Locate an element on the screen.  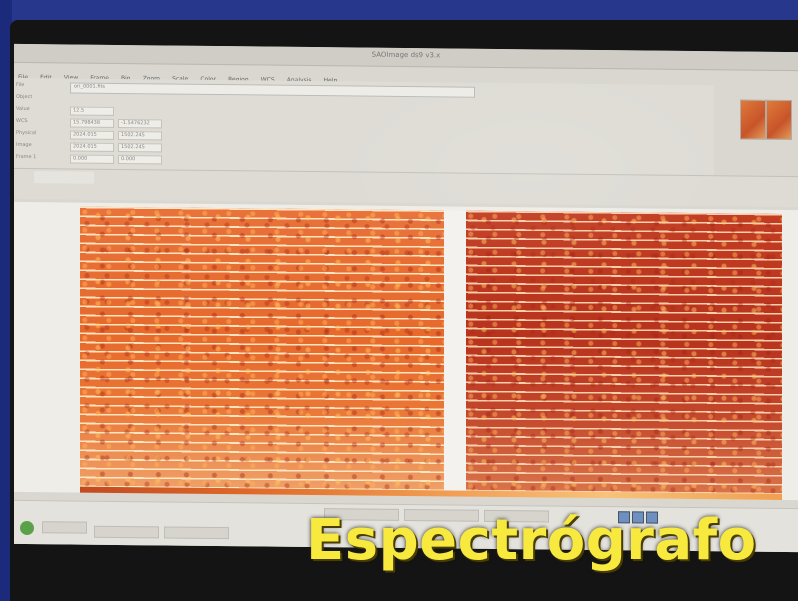
magnifier-thumbnail is located at coordinates (753, 119).